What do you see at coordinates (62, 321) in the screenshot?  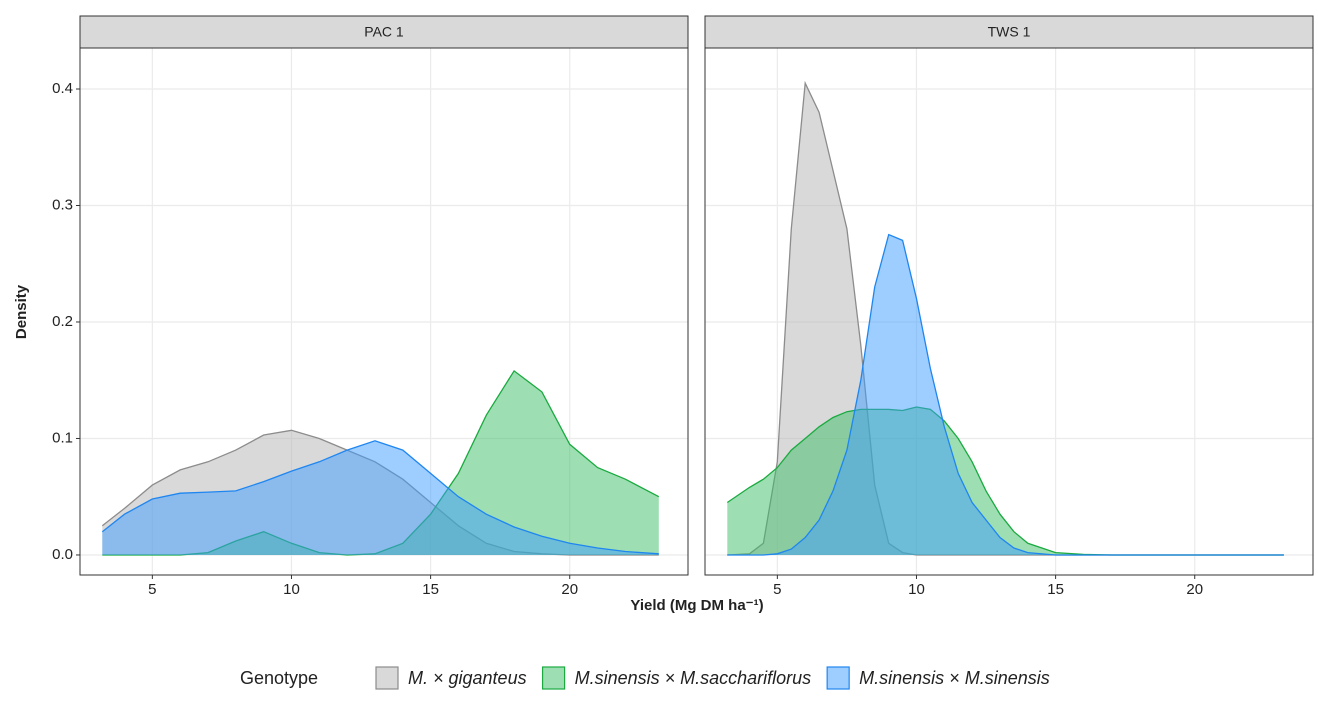 I see `y-tick-label: 0.2` at bounding box center [62, 321].